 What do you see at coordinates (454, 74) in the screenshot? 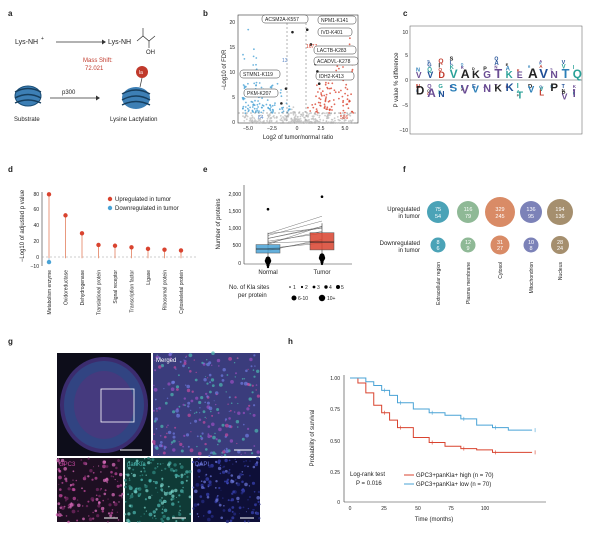
I see `motif-letter: V` at bounding box center [454, 74].